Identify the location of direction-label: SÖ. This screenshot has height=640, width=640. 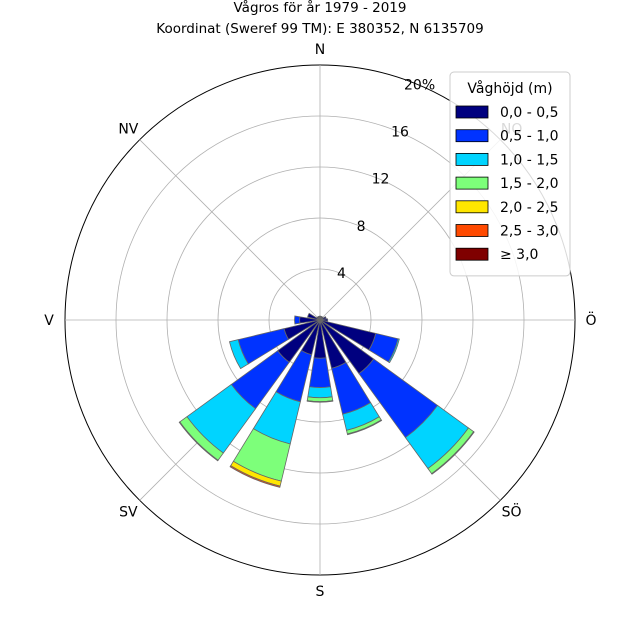
(512, 512).